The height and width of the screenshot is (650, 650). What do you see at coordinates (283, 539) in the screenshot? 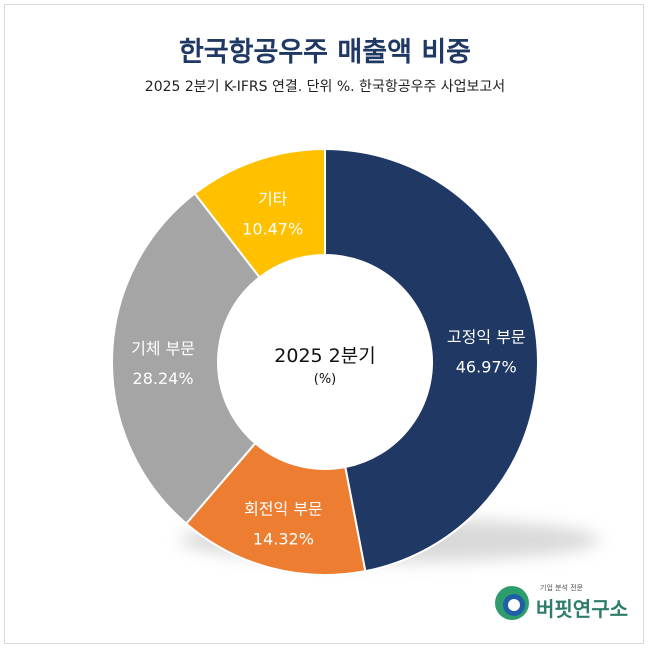
I see `slice-value-label: 14.32%` at bounding box center [283, 539].